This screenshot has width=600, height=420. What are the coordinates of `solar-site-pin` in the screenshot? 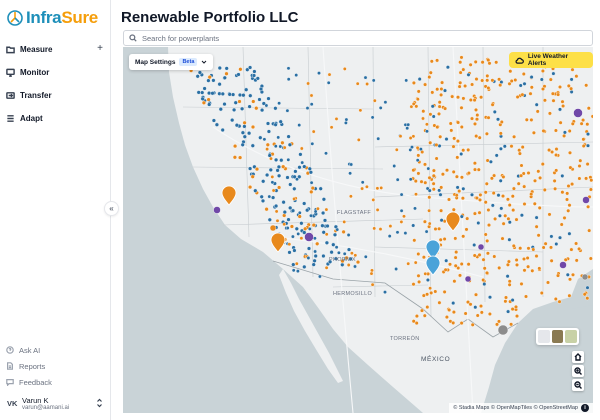 It's located at (453, 221).